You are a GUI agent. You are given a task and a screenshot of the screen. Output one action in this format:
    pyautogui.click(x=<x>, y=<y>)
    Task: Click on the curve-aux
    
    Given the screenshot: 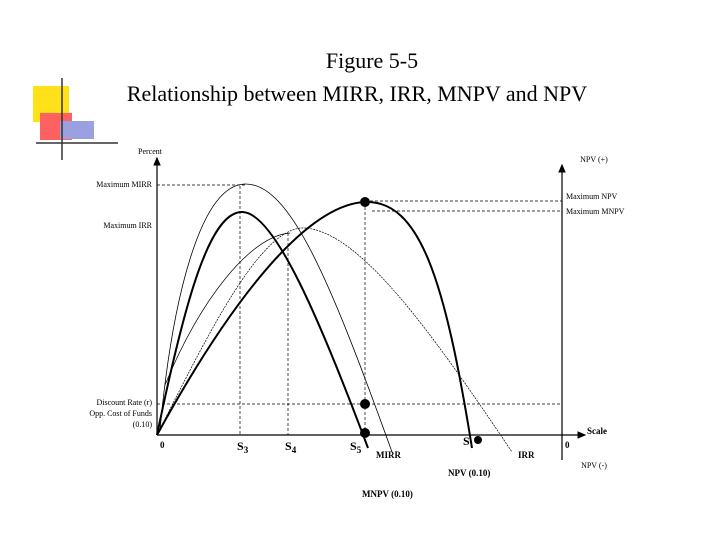 What is the action you would take?
    pyautogui.click(x=227, y=309)
    